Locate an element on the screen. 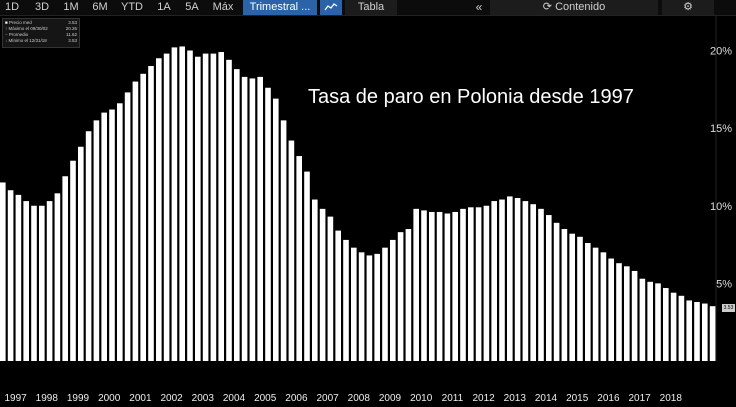 This screenshot has width=736, height=407. x-tick-label: 2013 is located at coordinates (515, 398).